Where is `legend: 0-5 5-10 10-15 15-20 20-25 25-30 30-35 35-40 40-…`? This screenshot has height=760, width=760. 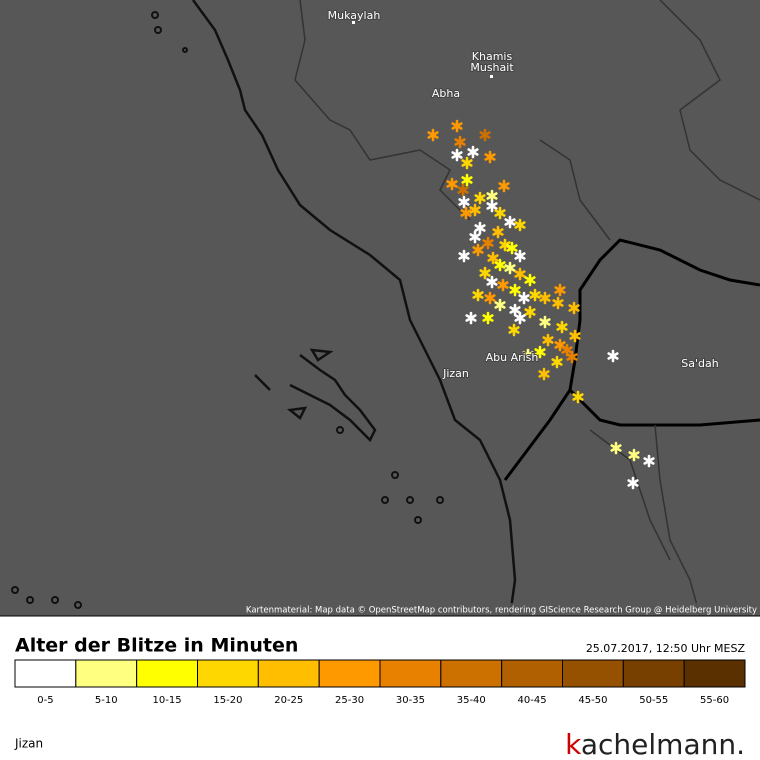
legend: 0-5 5-10 10-15 15-20 20-25 25-30 30-35 35-40 40-… is located at coordinates (380, 682).